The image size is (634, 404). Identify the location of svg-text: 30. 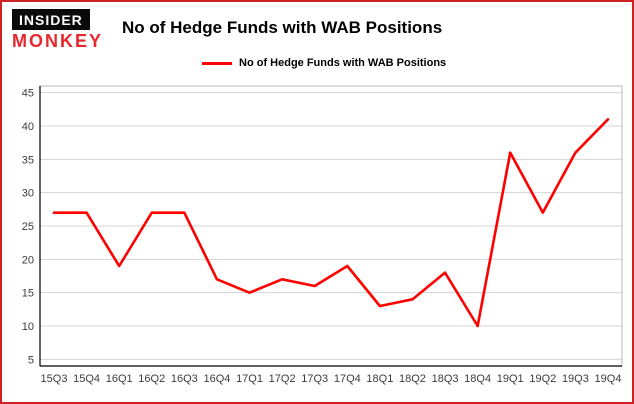
(28, 194).